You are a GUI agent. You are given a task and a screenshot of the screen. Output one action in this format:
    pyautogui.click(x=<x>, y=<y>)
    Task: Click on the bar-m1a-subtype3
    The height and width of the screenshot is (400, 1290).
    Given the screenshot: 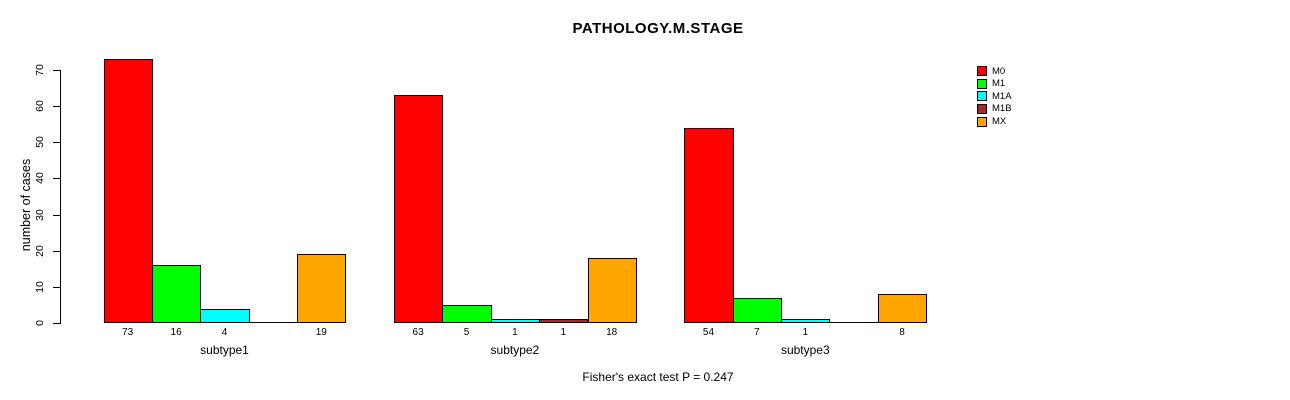 What is the action you would take?
    pyautogui.click(x=806, y=321)
    